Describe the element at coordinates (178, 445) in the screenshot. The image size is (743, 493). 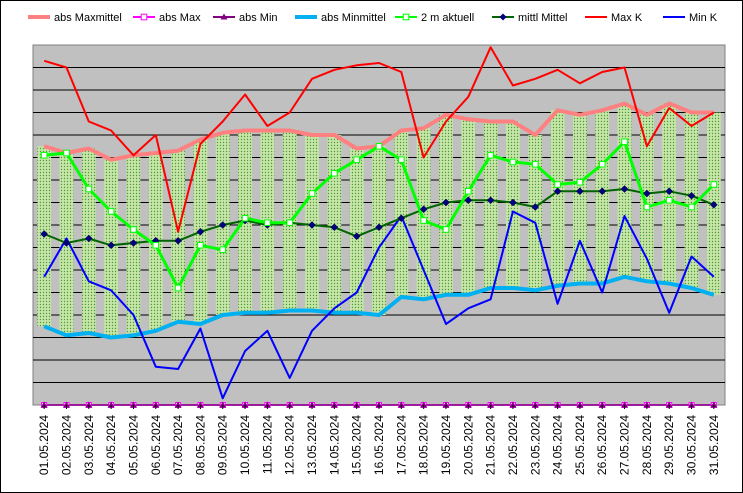
I see `x-tick-label: 07.05.2024` at that location.